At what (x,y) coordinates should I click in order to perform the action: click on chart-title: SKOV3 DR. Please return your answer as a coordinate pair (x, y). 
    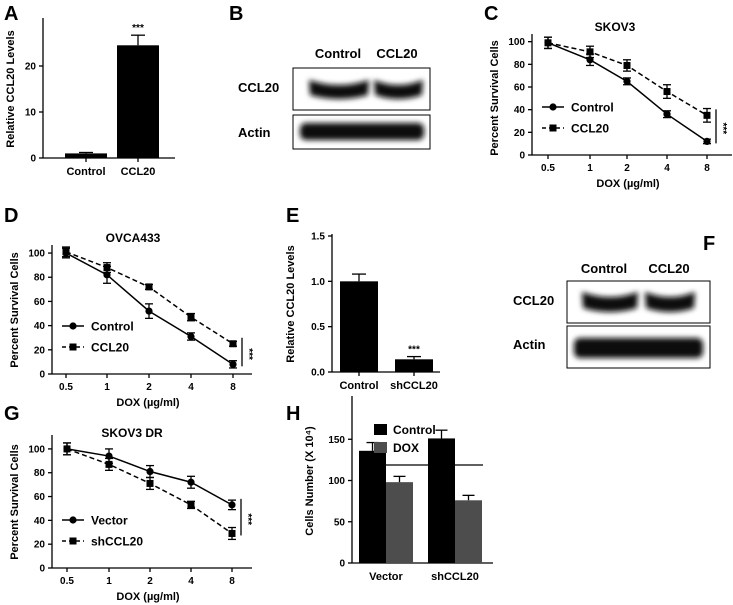
    Looking at the image, I should click on (132, 433).